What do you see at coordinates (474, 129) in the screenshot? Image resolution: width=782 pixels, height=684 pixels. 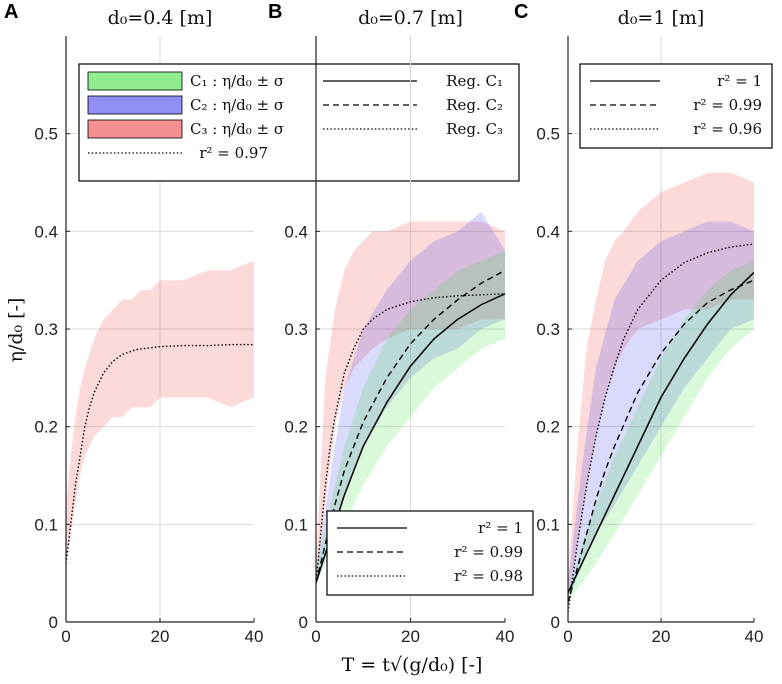 I see `legend-label: Reg. C₃` at bounding box center [474, 129].